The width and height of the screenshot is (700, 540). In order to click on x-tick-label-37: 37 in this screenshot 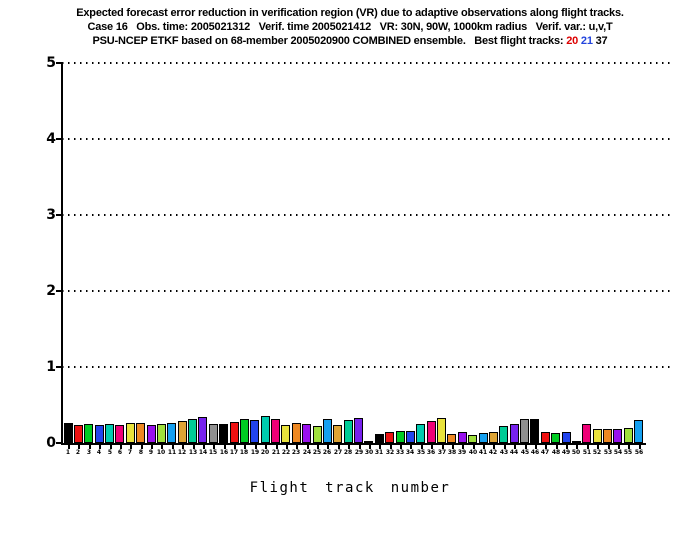, I will do `click(442, 452)`.